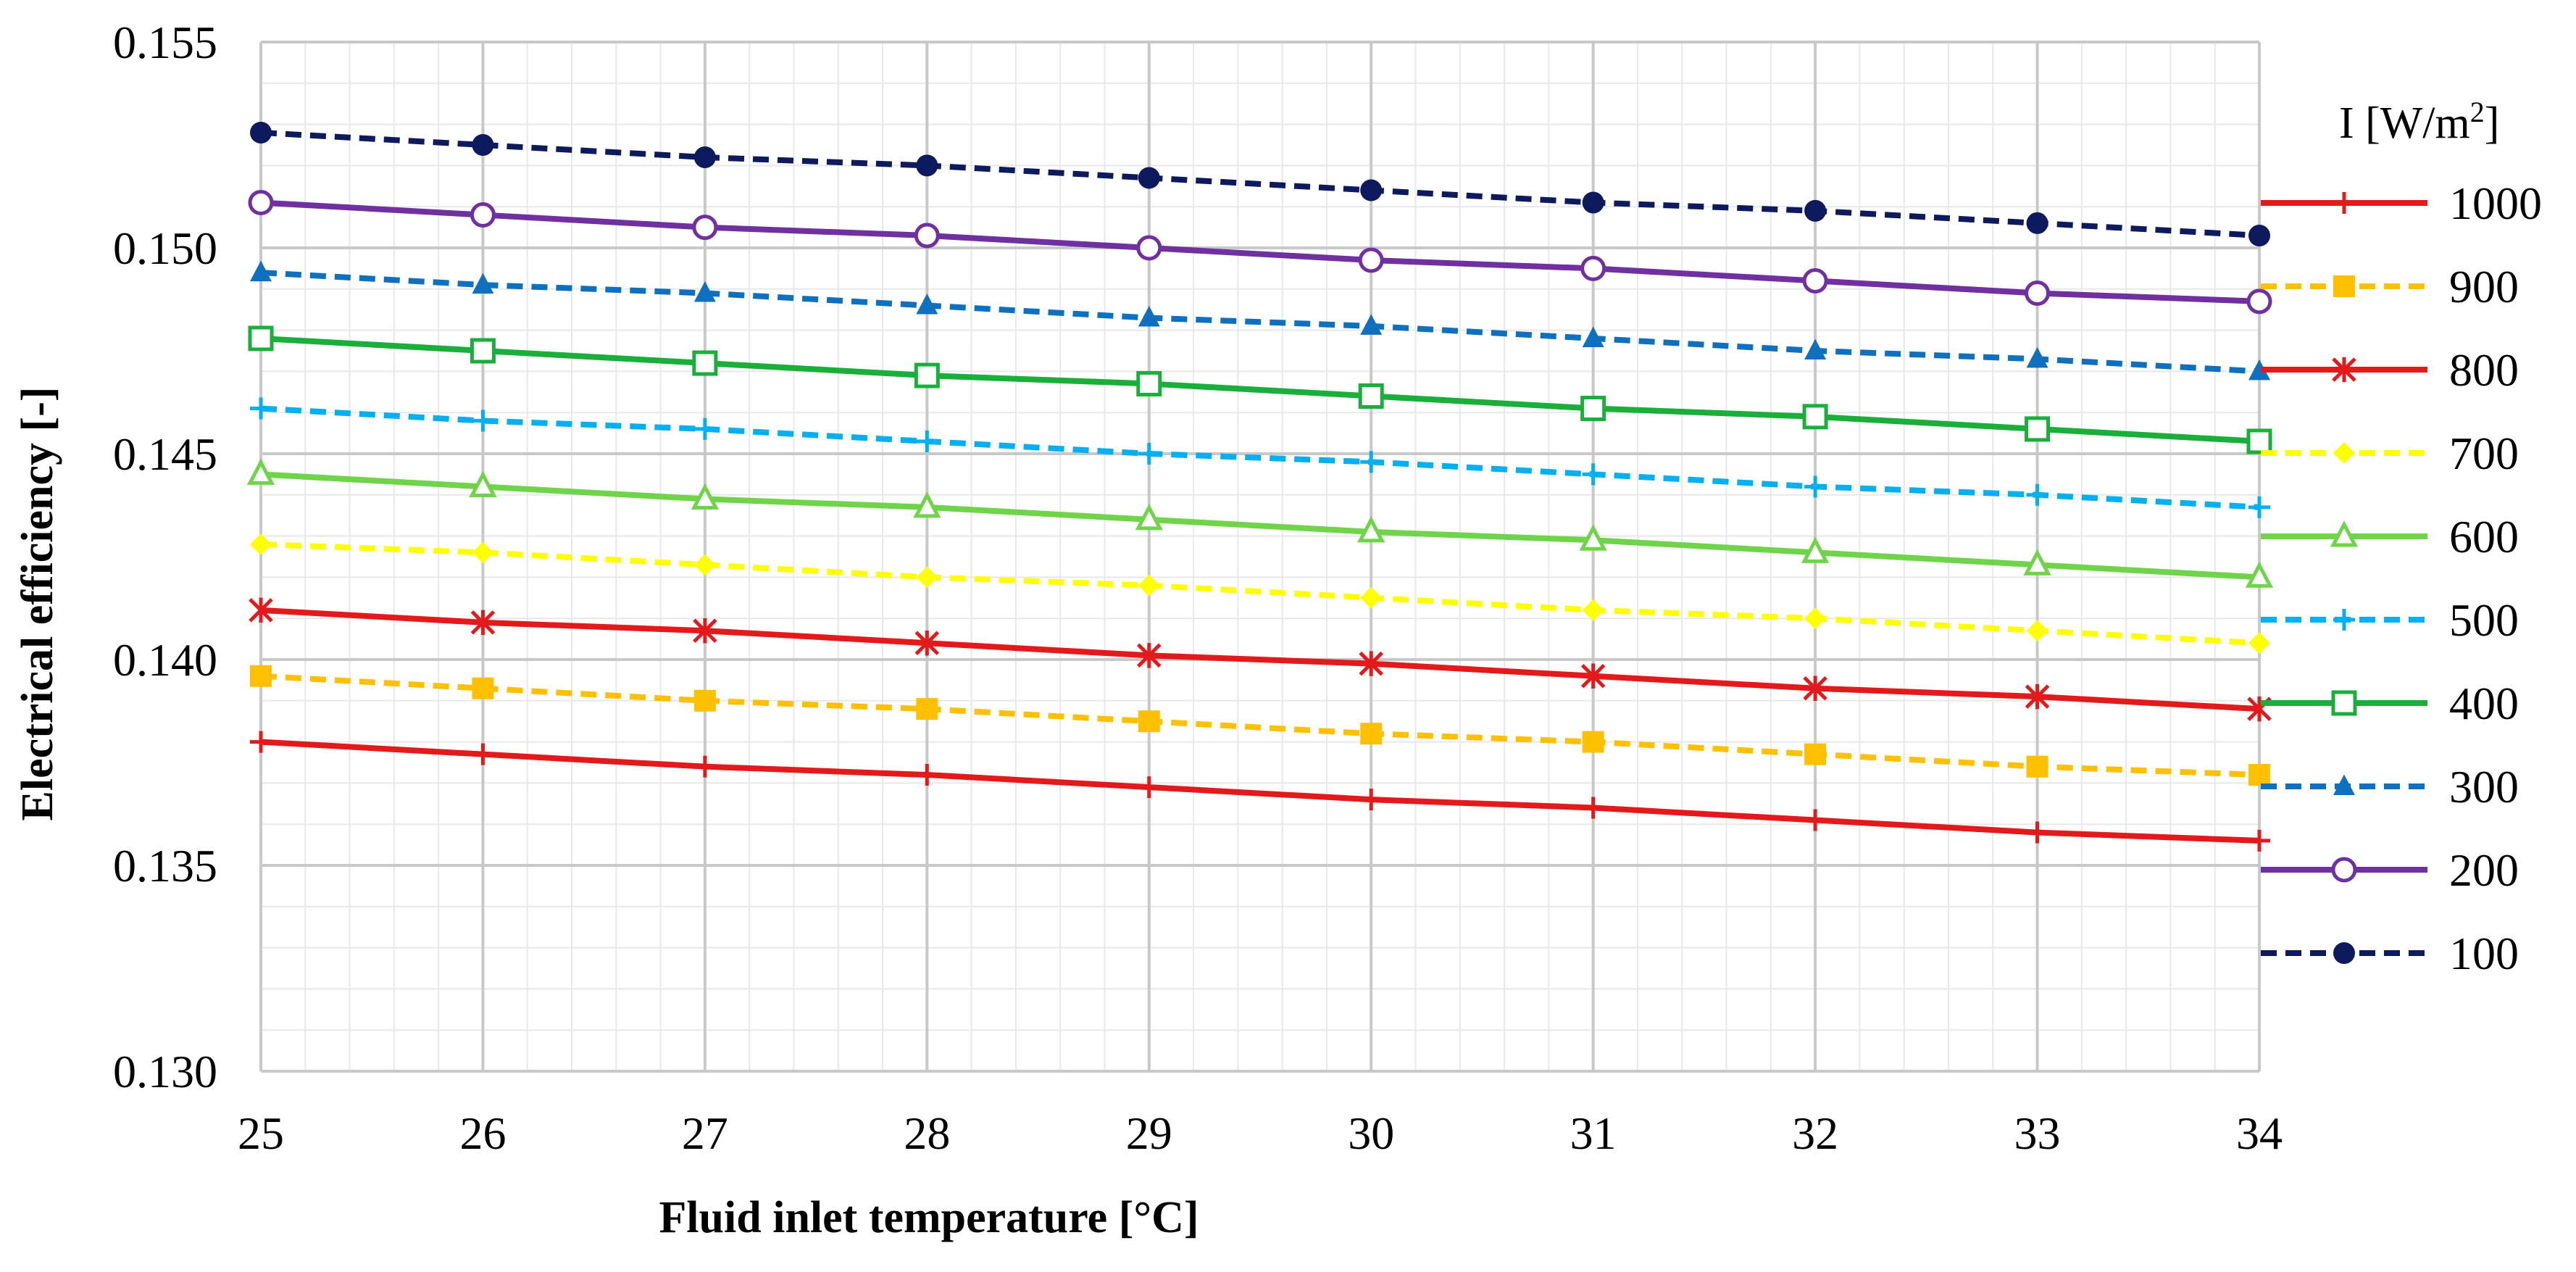 Image resolution: width=2576 pixels, height=1272 pixels. What do you see at coordinates (2484, 453) in the screenshot?
I see `legend-label: 700` at bounding box center [2484, 453].